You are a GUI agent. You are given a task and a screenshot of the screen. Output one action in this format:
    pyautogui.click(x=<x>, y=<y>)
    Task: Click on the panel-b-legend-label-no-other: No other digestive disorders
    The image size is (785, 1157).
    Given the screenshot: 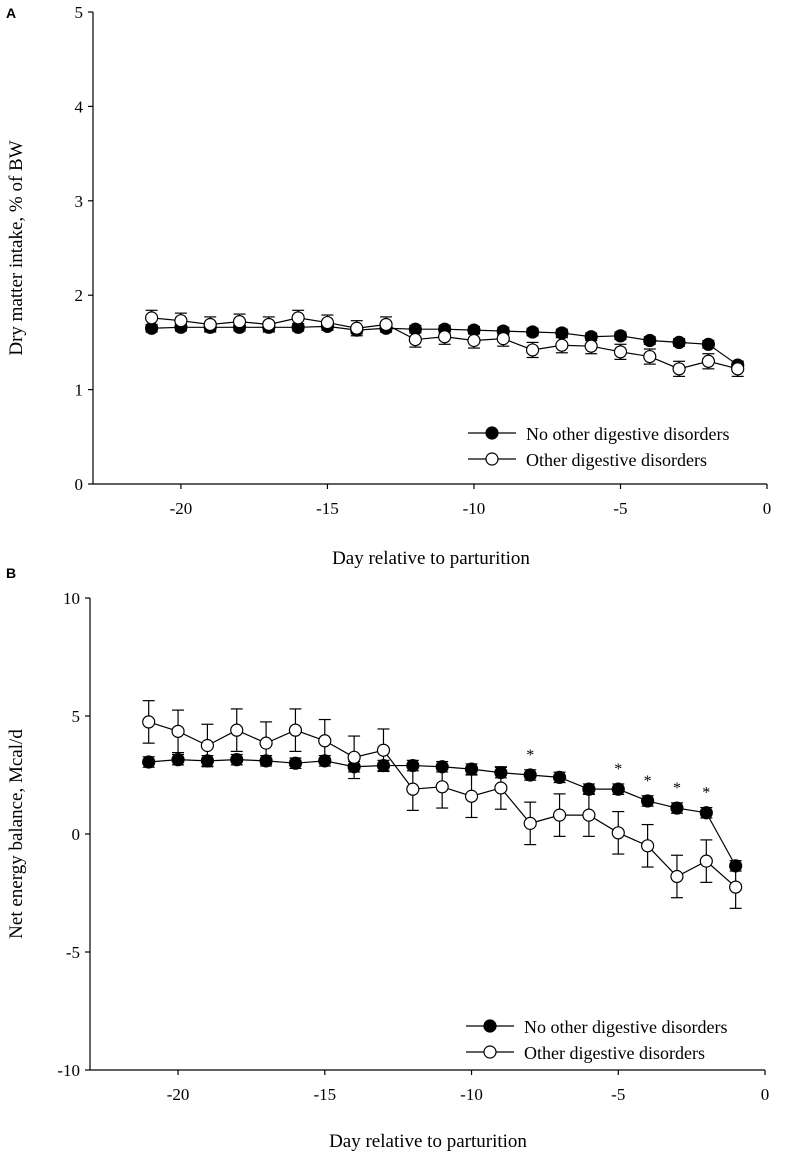 What is the action you would take?
    pyautogui.click(x=625, y=1027)
    